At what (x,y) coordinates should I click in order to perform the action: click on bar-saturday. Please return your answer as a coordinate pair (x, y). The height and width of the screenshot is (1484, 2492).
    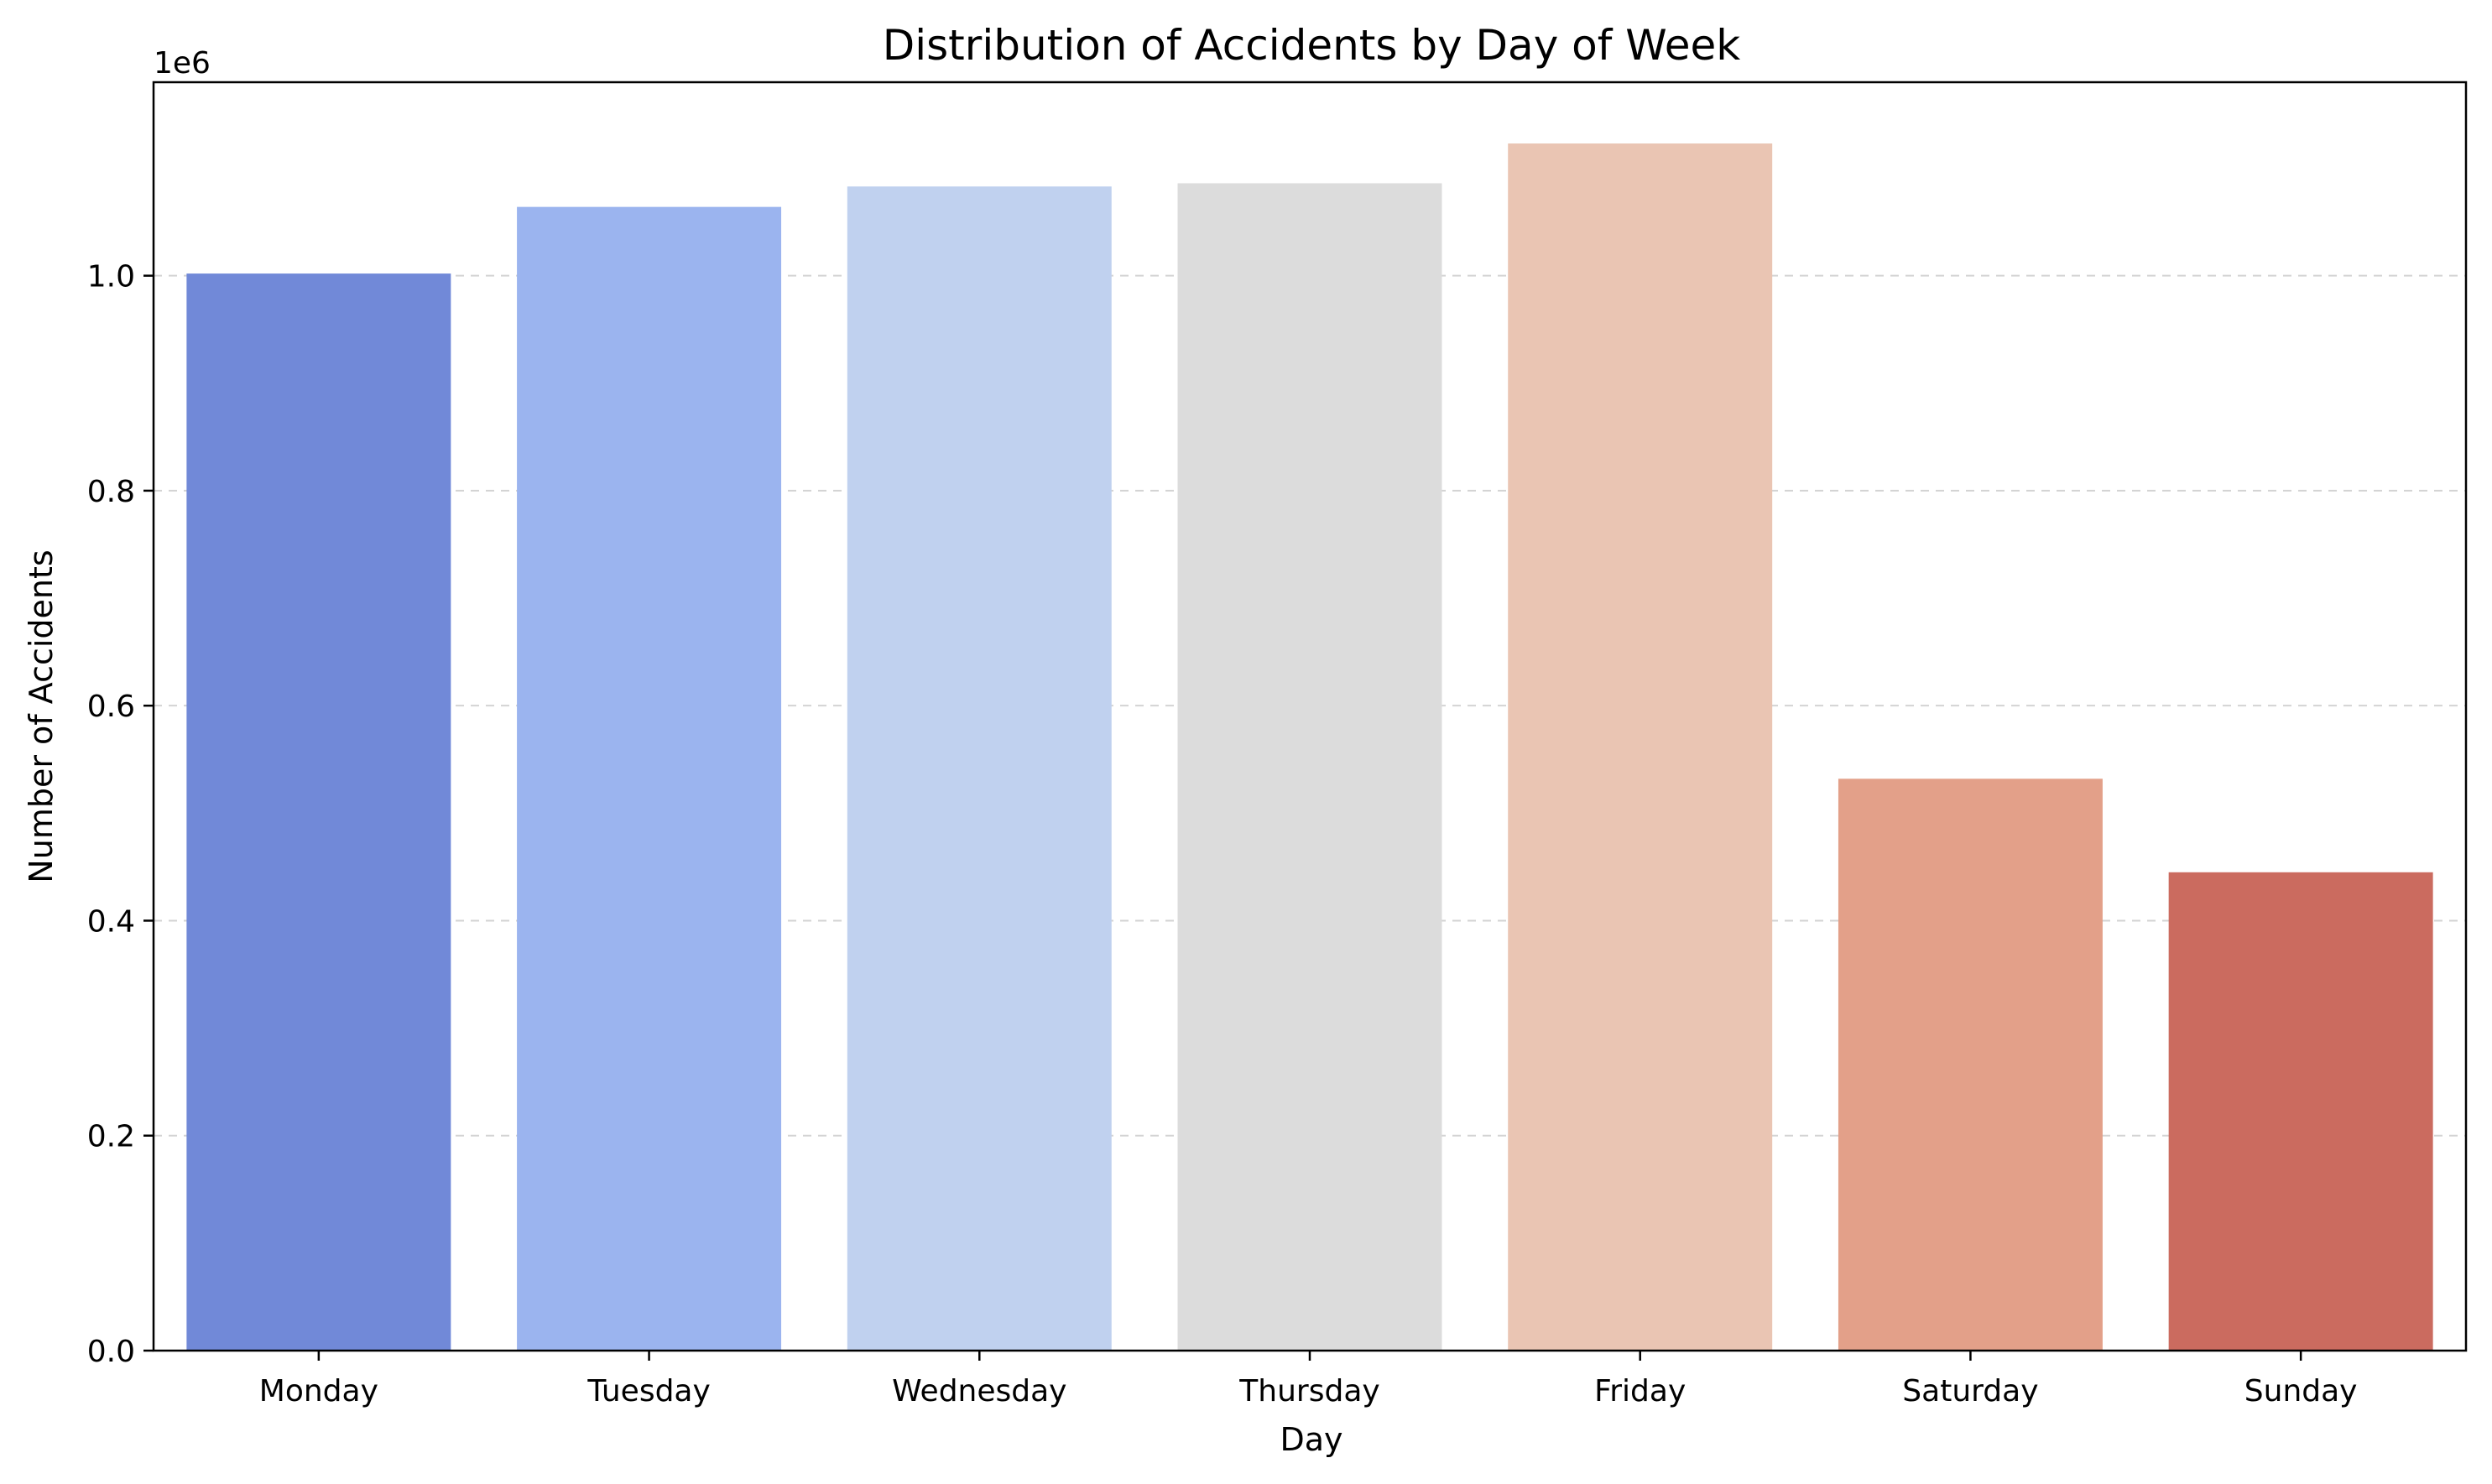
    Looking at the image, I should click on (1970, 1064).